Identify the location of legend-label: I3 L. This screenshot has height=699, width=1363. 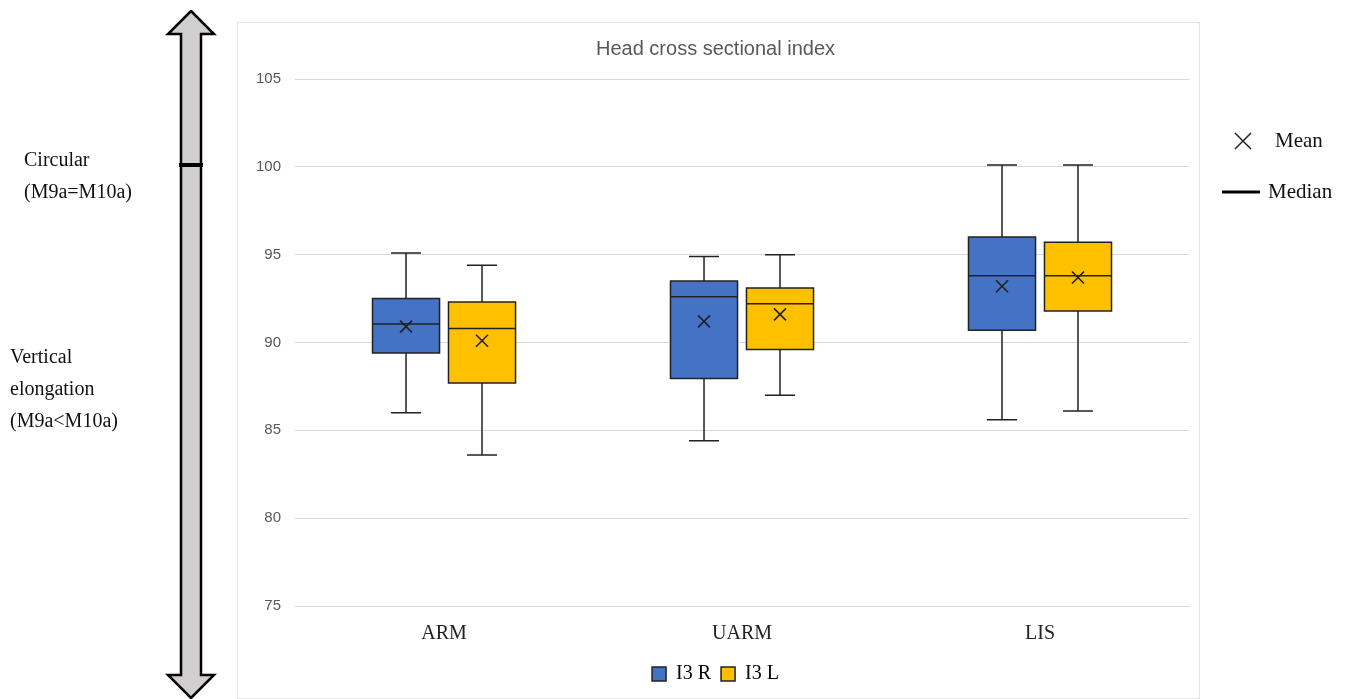
(762, 672).